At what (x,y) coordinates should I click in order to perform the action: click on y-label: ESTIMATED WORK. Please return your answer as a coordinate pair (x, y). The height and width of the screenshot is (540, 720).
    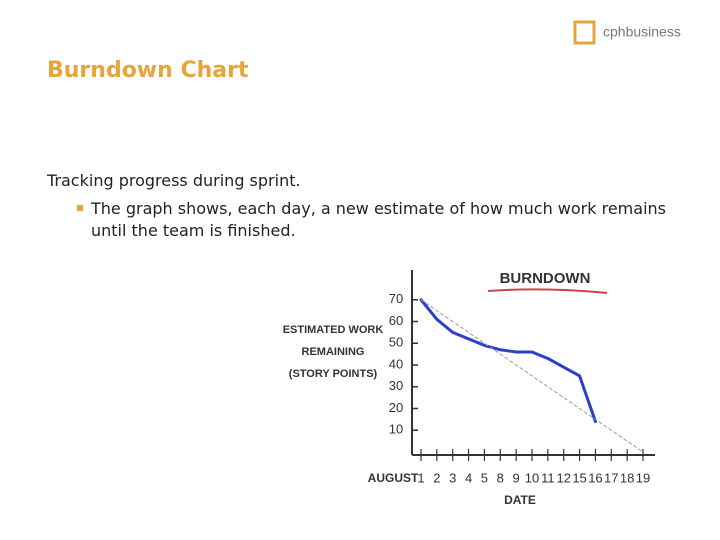
    Looking at the image, I should click on (333, 330).